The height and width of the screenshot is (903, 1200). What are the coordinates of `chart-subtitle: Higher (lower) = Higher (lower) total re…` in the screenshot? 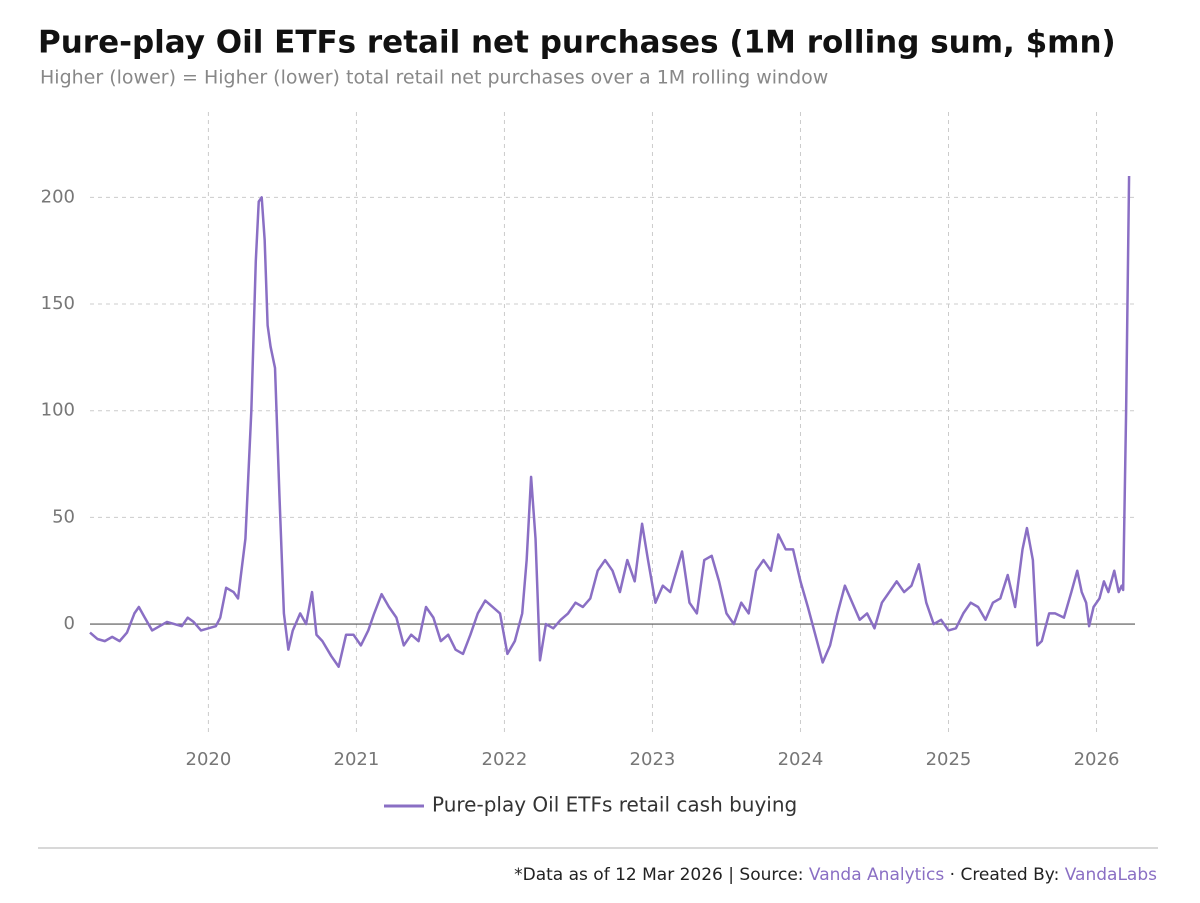 It's located at (434, 78).